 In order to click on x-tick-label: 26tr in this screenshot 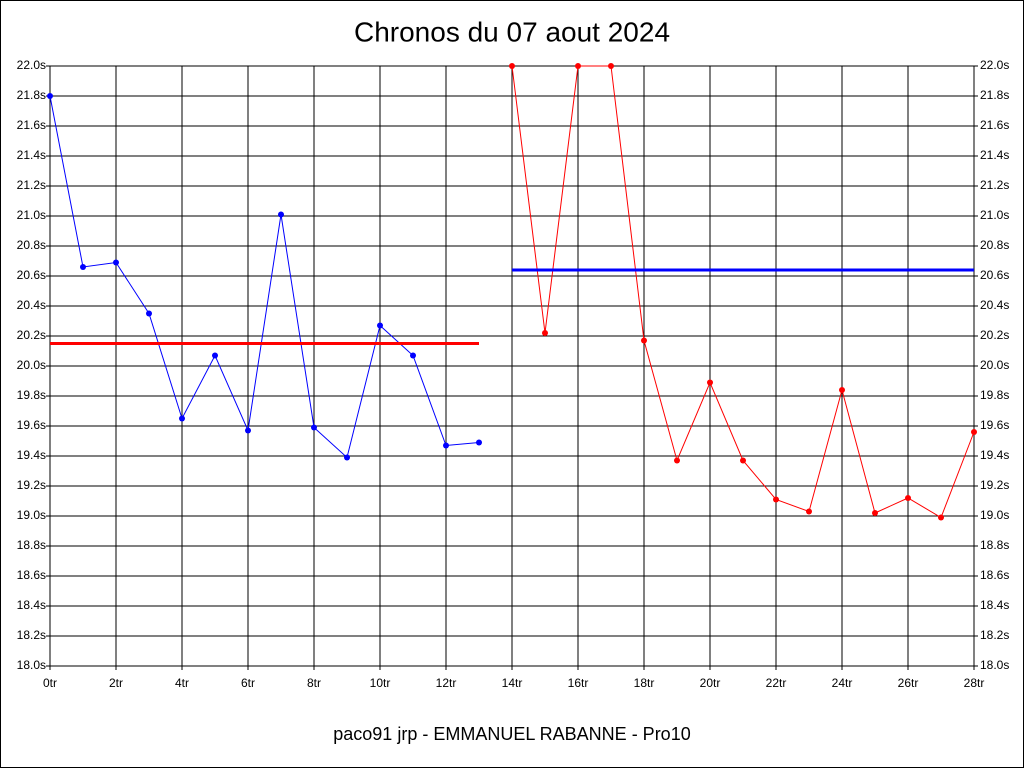, I will do `click(908, 683)`.